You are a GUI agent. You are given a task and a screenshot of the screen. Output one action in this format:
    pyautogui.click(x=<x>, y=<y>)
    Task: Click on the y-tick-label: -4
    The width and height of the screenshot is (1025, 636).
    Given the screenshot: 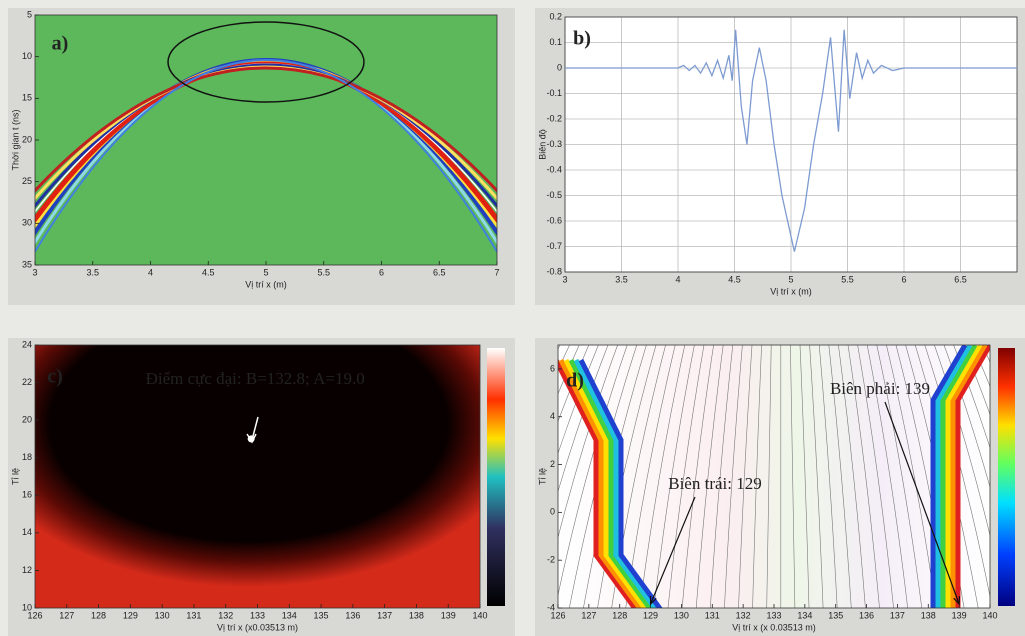 What is the action you would take?
    pyautogui.click(x=551, y=607)
    